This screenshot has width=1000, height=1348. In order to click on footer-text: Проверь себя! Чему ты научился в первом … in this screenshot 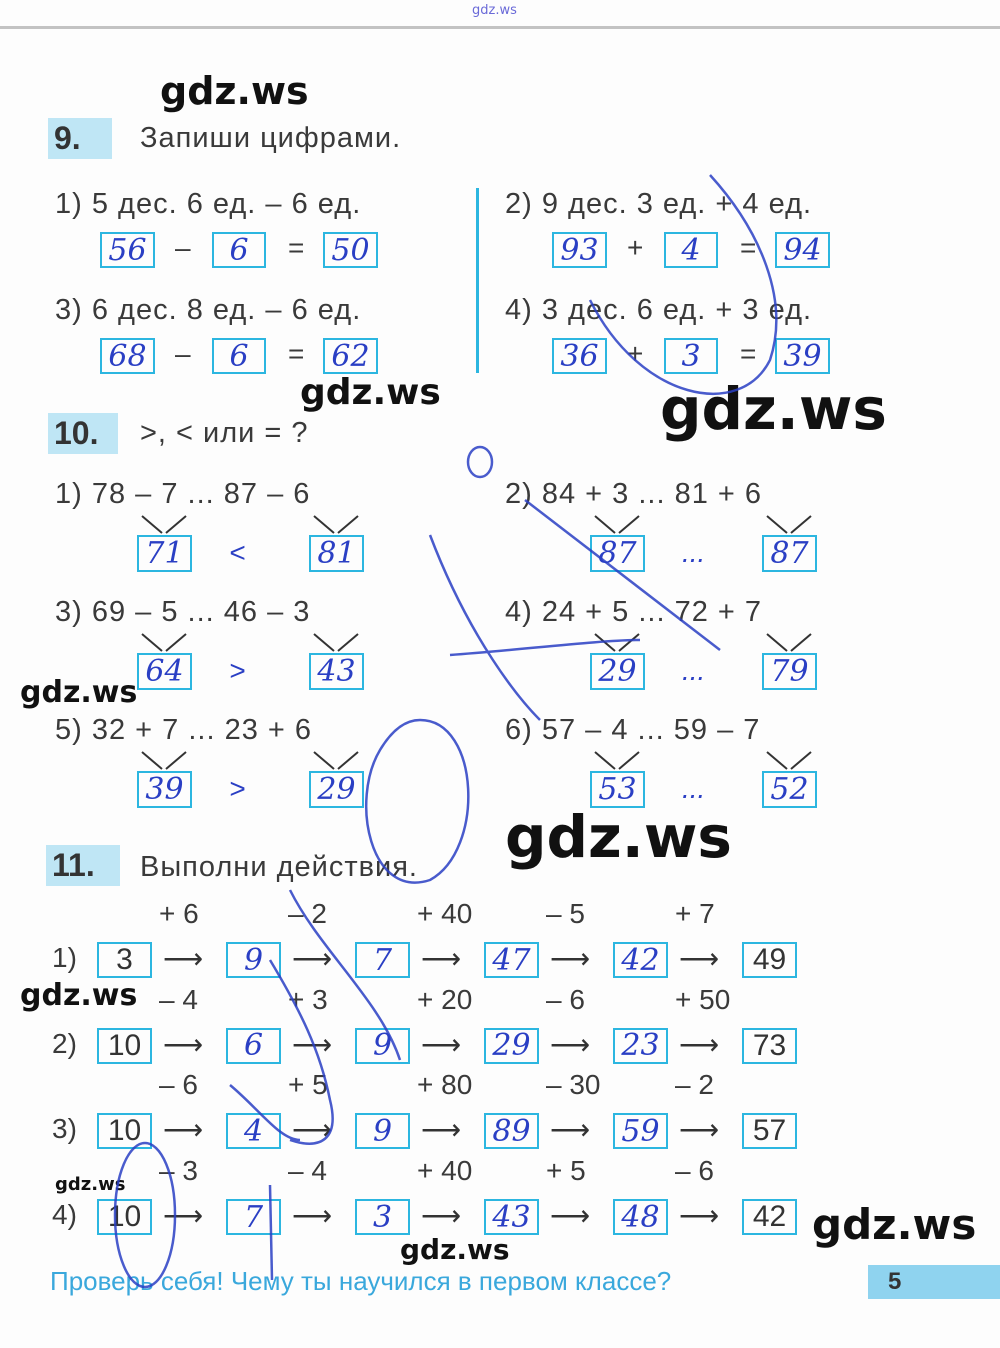, I will do `click(361, 1281)`.